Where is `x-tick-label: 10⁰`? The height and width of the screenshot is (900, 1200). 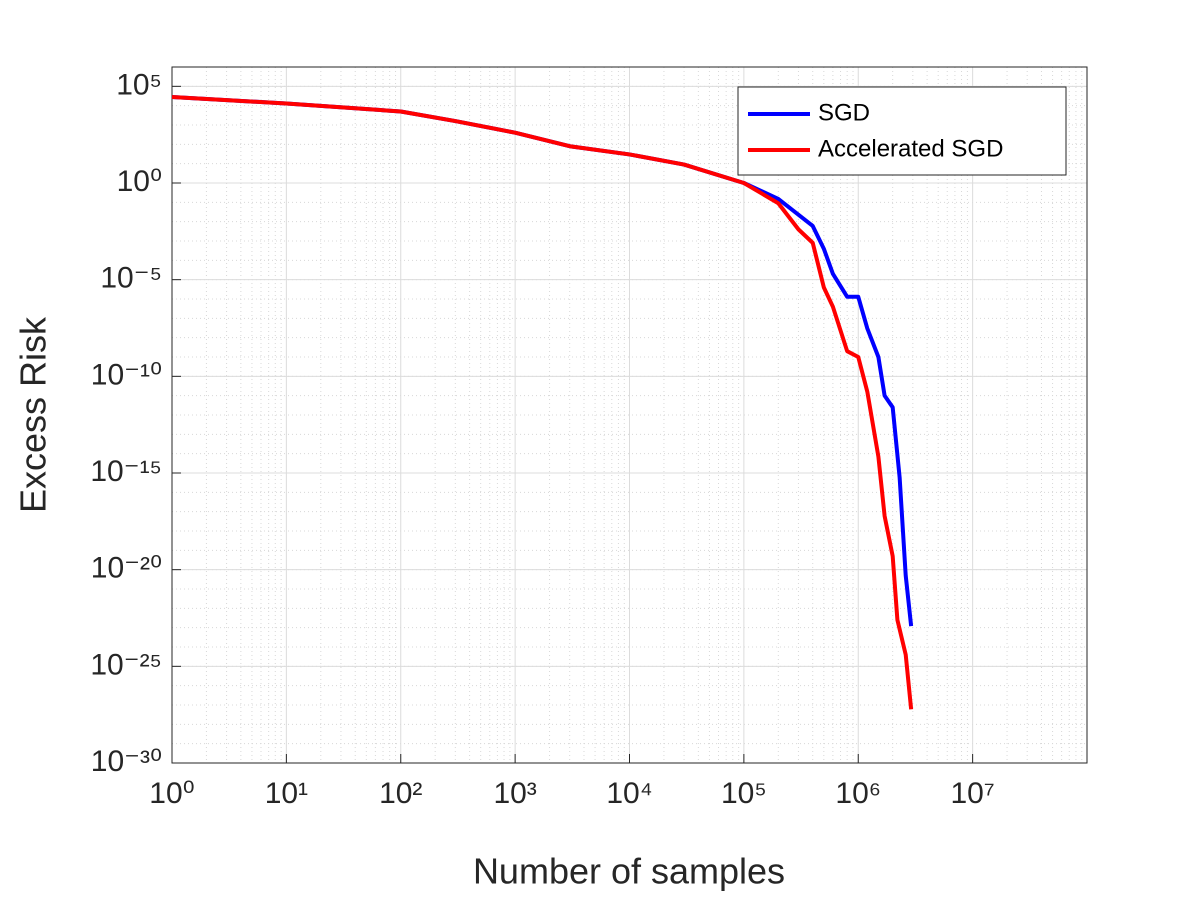 x-tick-label: 10⁰ is located at coordinates (171, 793).